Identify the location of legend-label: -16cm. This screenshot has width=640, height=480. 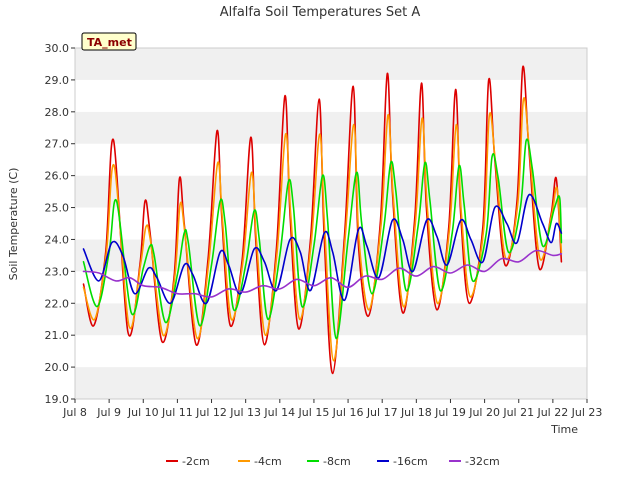
(410, 461).